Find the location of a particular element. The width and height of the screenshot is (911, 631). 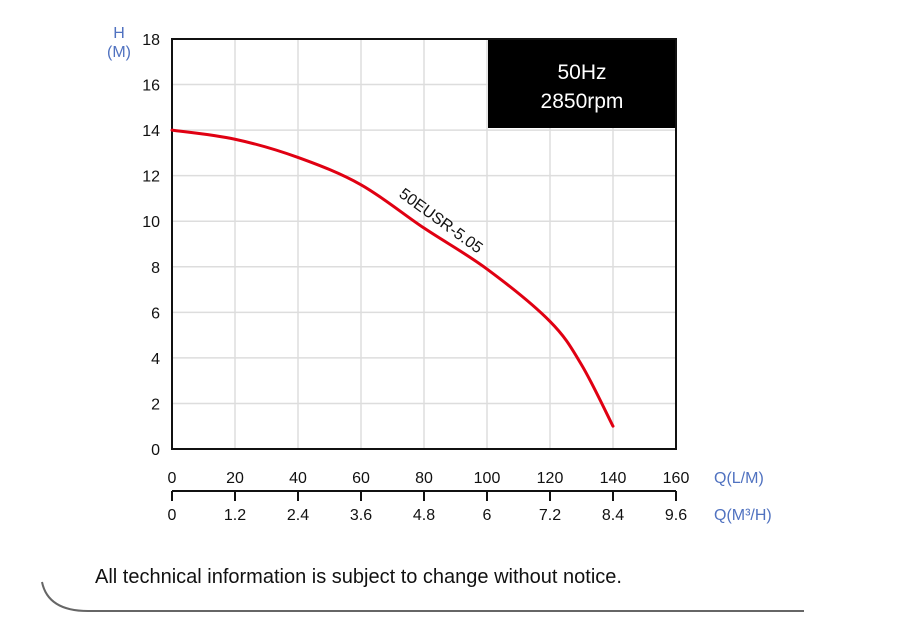

y-tick-label: 12 is located at coordinates (151, 177).